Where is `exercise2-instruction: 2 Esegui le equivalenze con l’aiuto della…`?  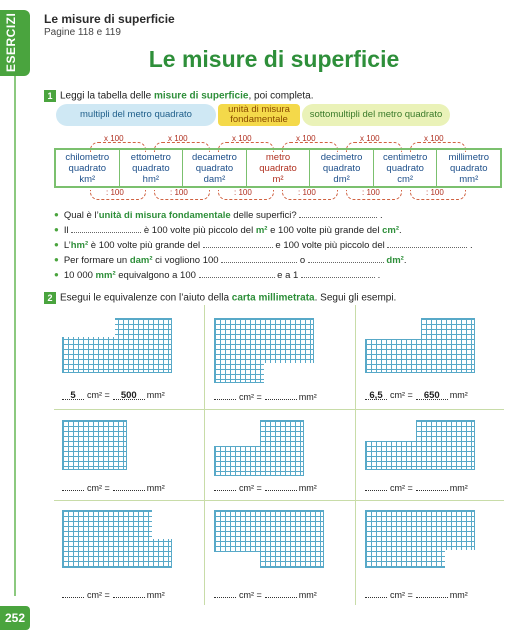
exercise2-instruction: 2 Esegui le equivalenze con l’aiuto della… is located at coordinates (220, 298).